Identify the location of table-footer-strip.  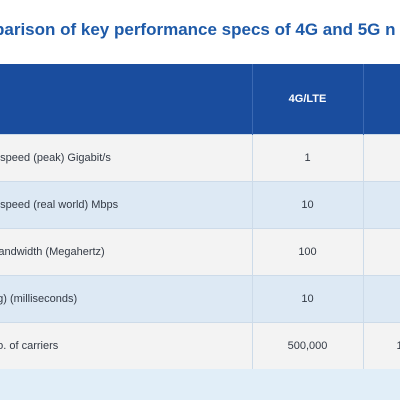
(200, 387).